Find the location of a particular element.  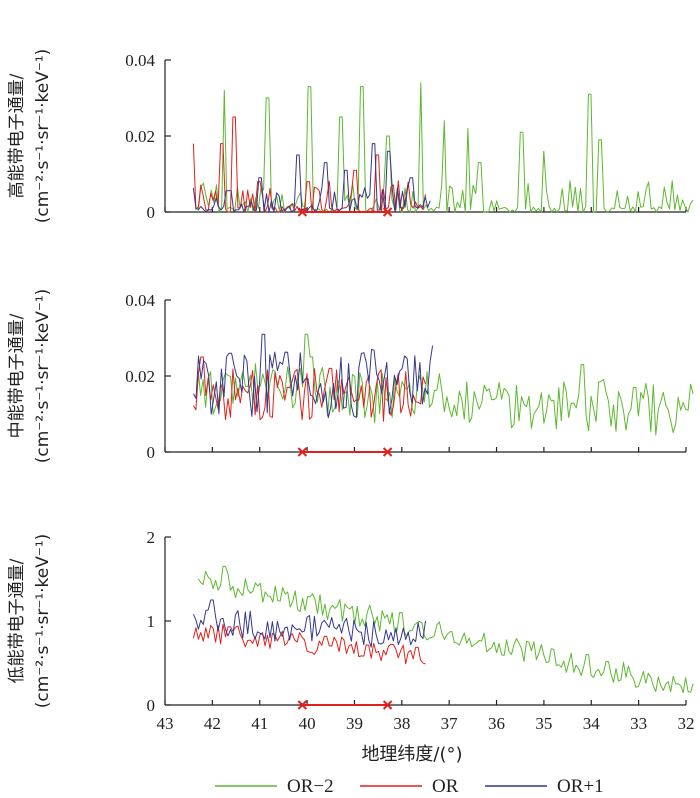

series-line-mid-OR−2 is located at coordinates (445, 384).